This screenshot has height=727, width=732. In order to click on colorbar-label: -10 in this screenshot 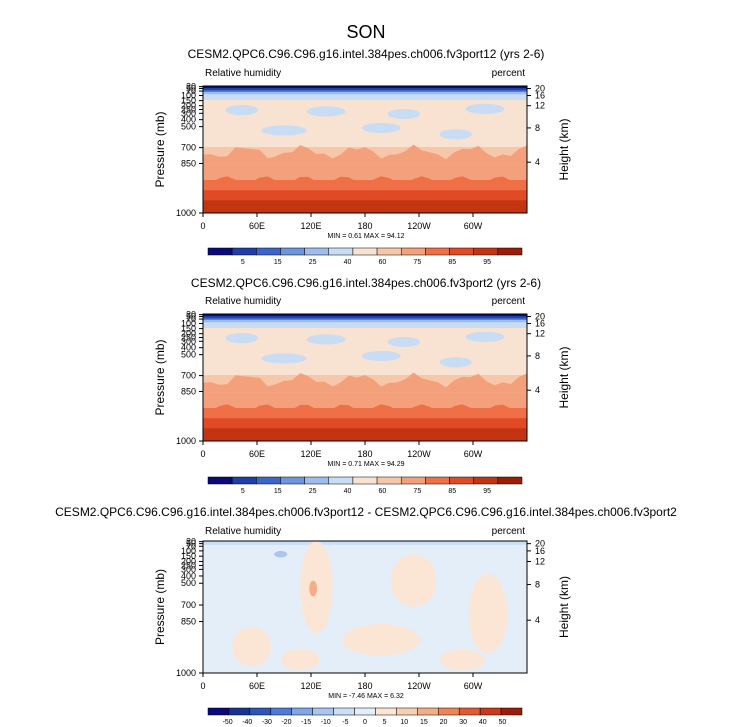, I will do `click(326, 722)`.